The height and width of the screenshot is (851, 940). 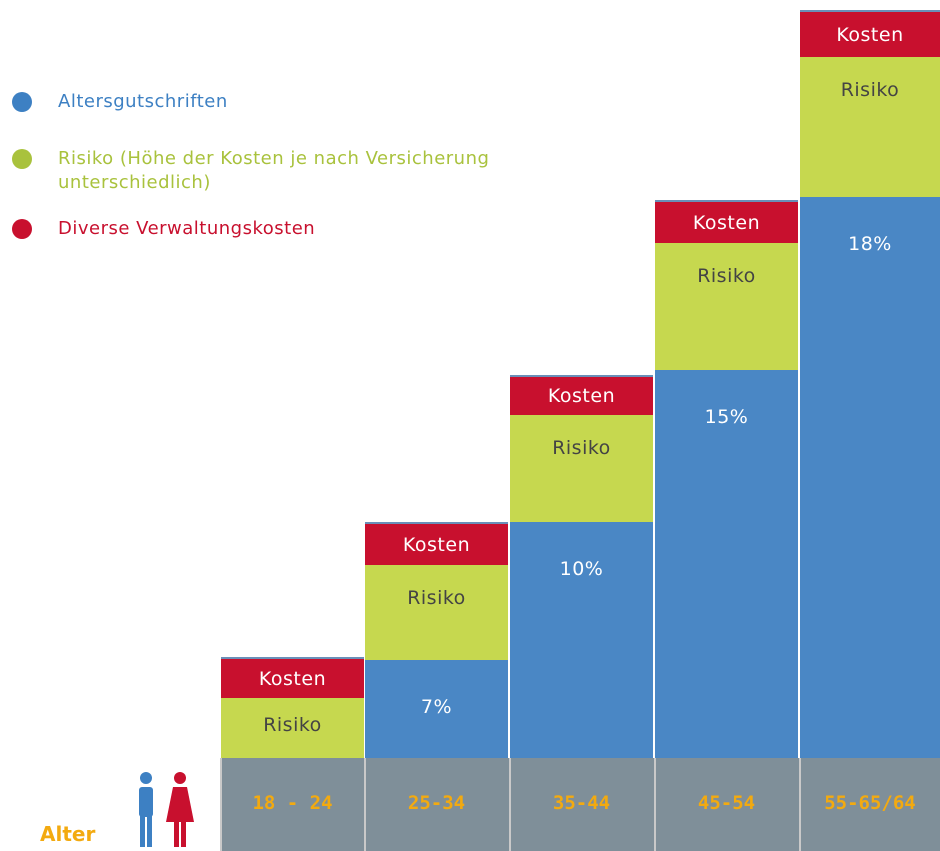 I want to click on legend-label: Diverse Verwaltungskosten, so click(x=187, y=228).